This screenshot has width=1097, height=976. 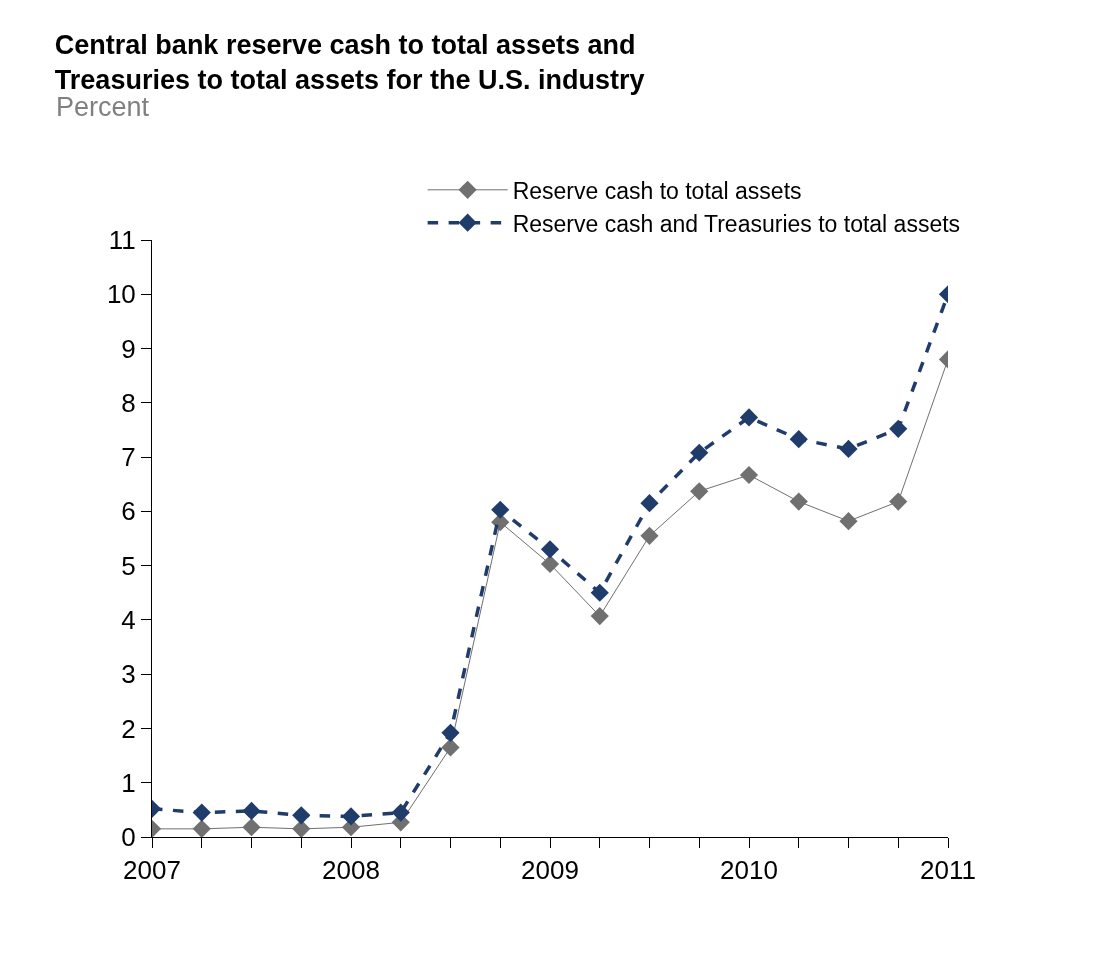 I want to click on chart-title: Central bank reserve cash to total assets and Treasuries to total assets for the U.S. industry, so click(x=349, y=62).